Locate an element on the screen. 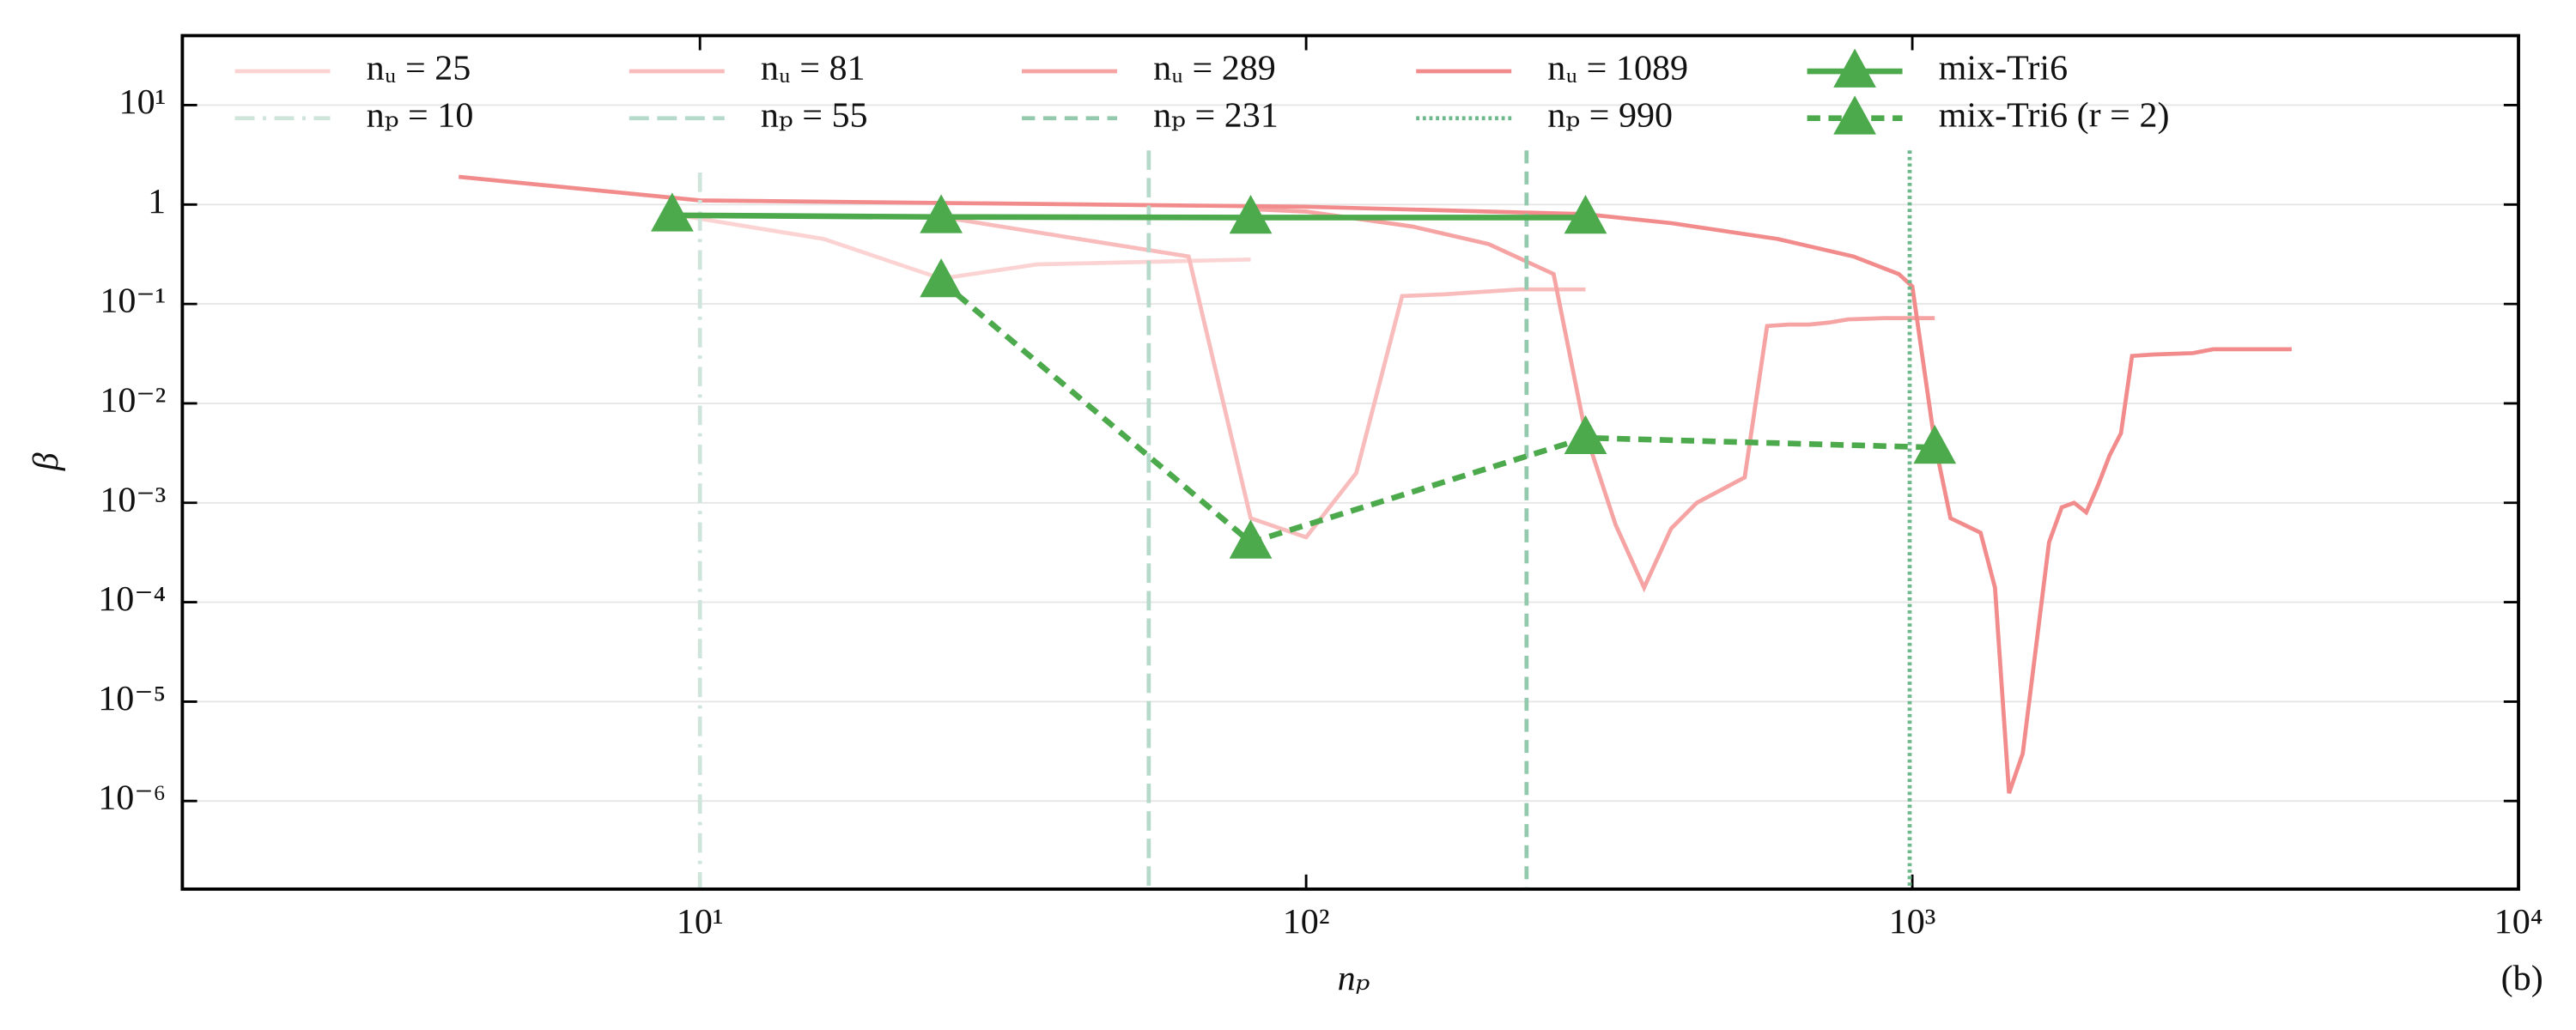 This screenshot has height=1030, width=2576. legend-label: nᵤ = 81 is located at coordinates (813, 68).